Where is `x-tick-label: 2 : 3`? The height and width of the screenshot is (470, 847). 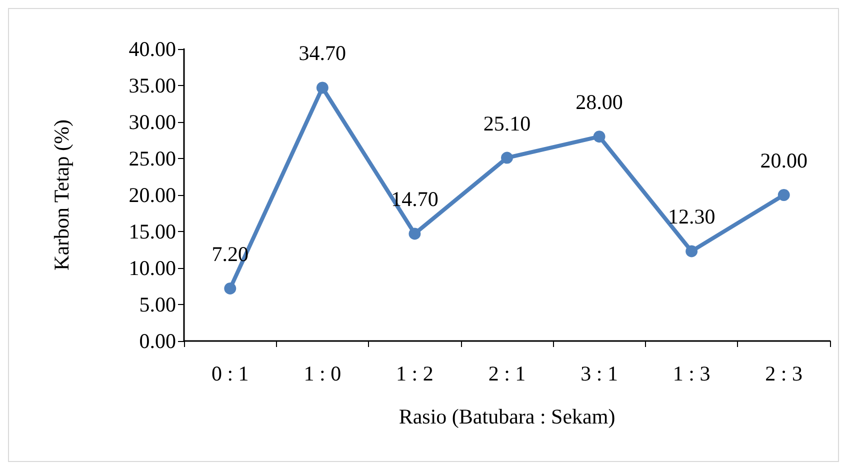 x-tick-label: 2 : 3 is located at coordinates (784, 374).